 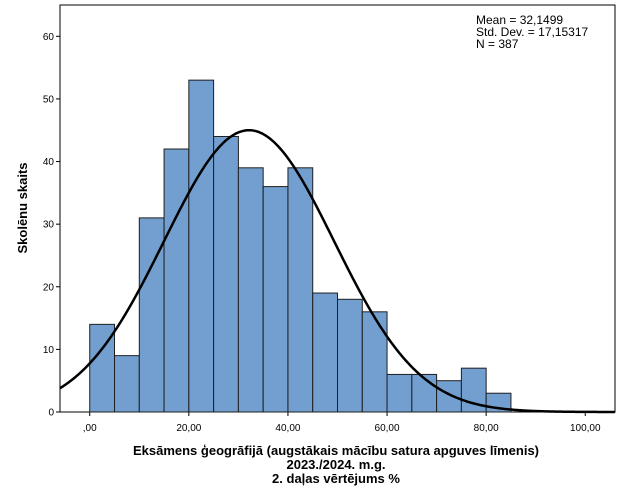 What do you see at coordinates (497, 44) in the screenshot?
I see `stats-n: N = 387` at bounding box center [497, 44].